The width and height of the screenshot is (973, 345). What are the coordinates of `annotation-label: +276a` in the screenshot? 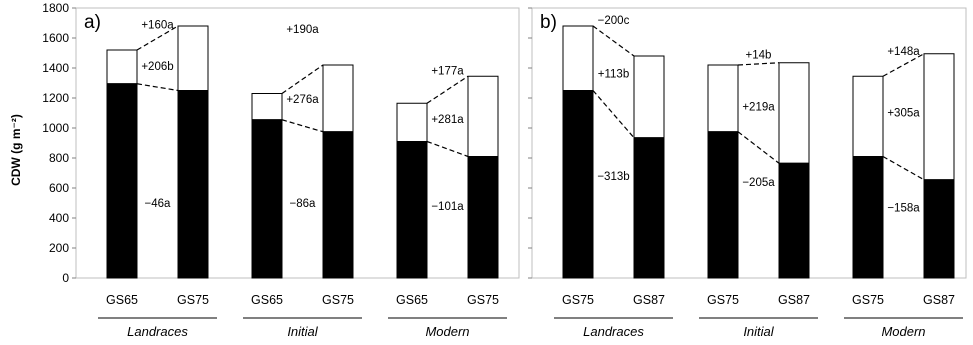 It's located at (302, 100).